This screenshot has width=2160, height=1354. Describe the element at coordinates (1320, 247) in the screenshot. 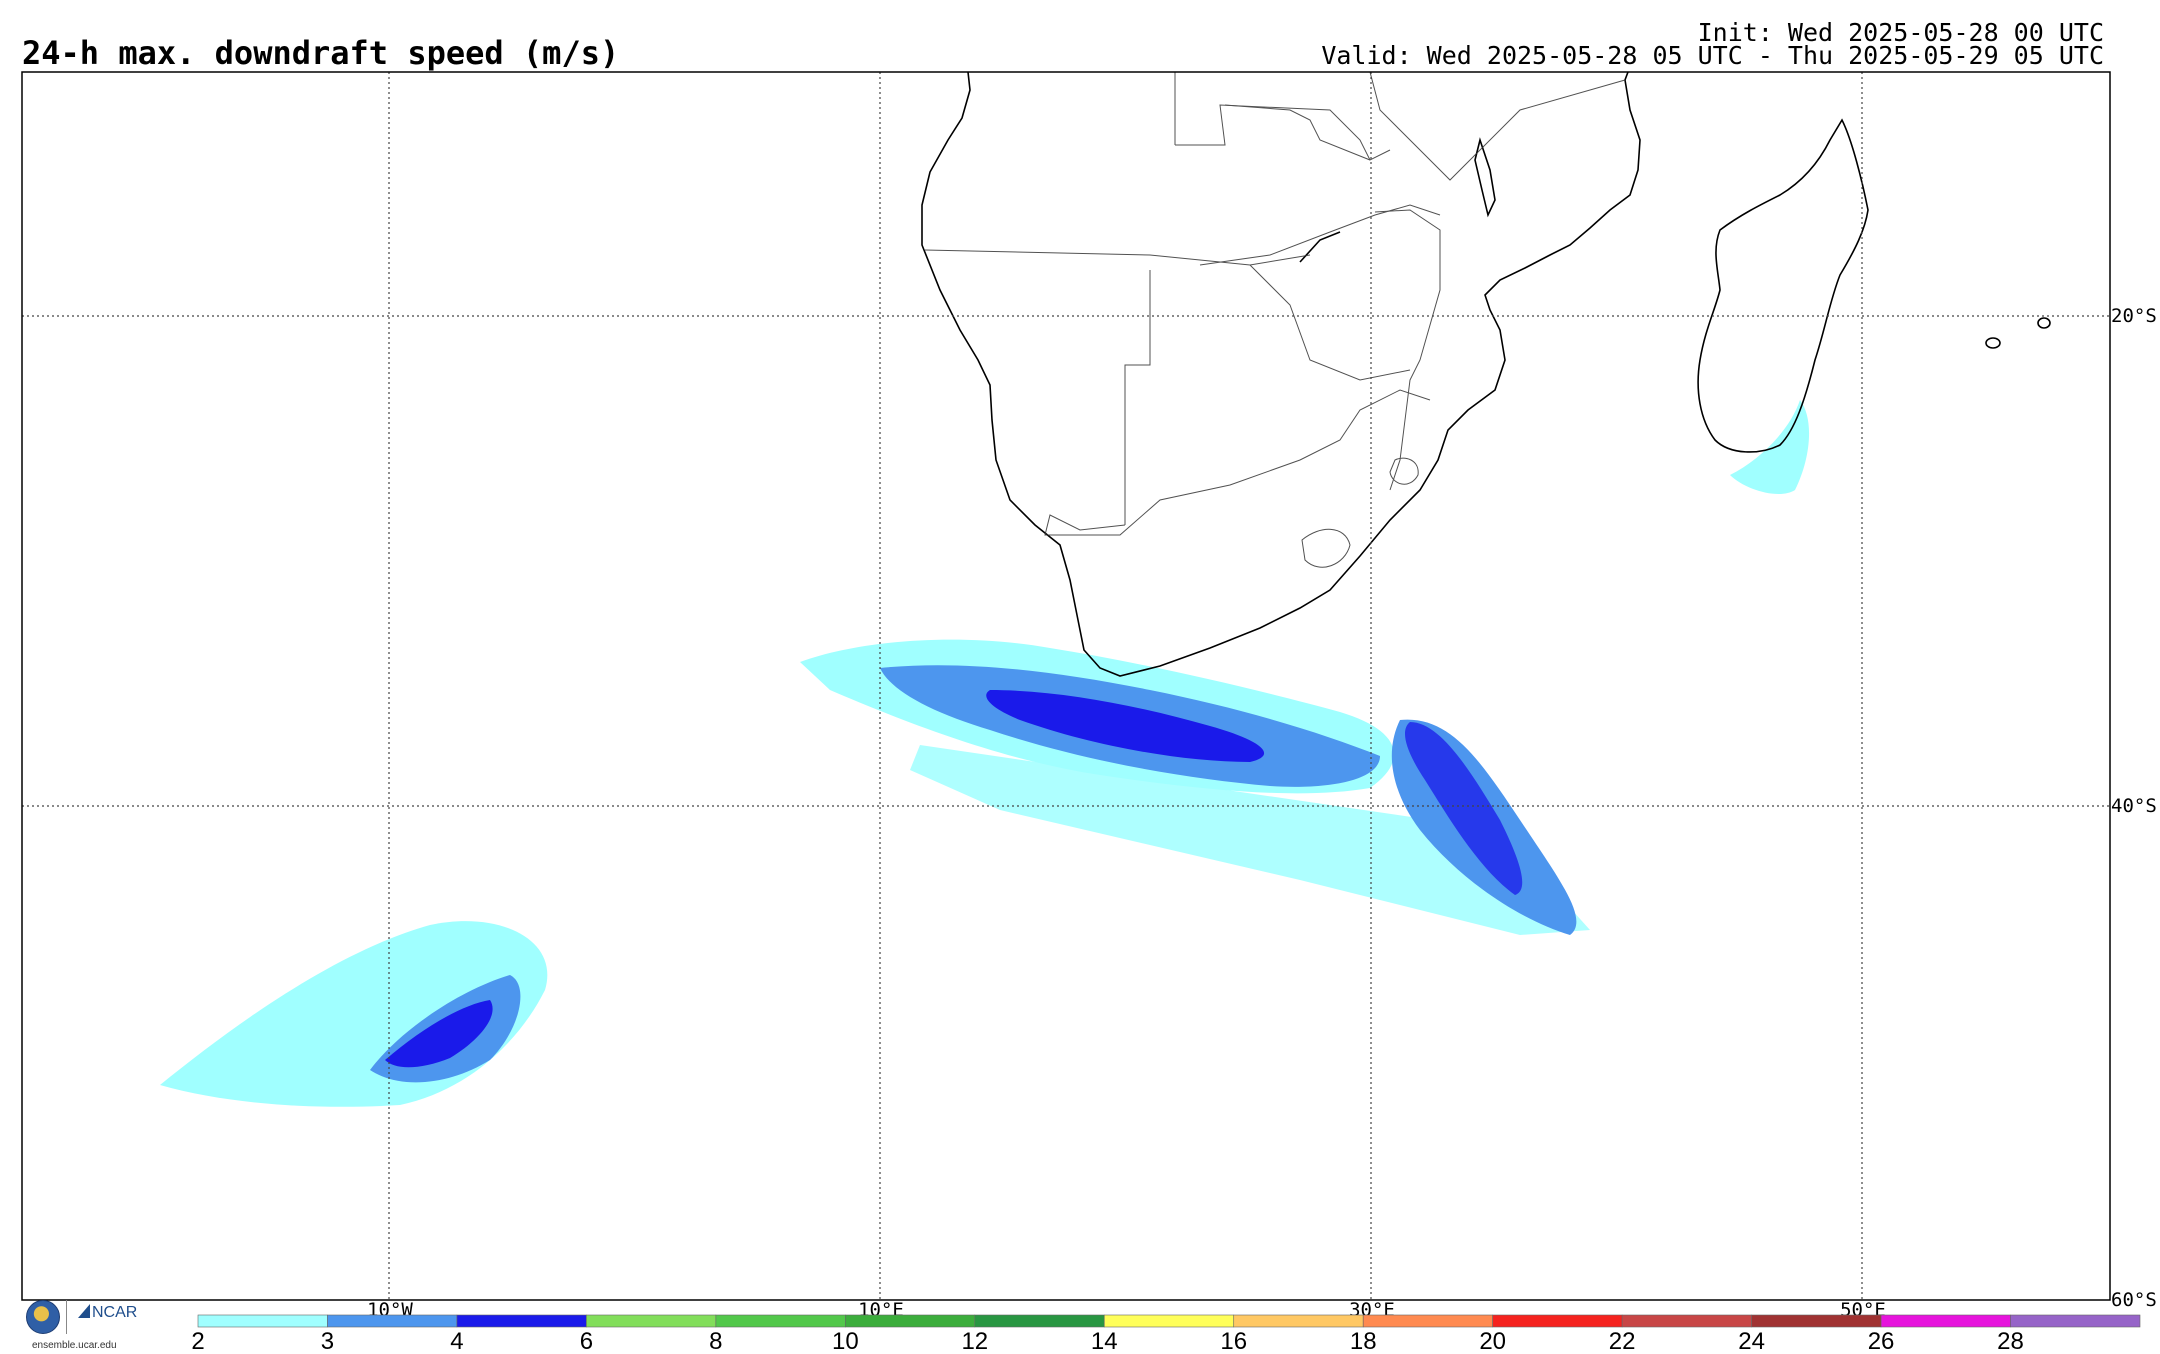

I see `lake-kariba-outline` at that location.